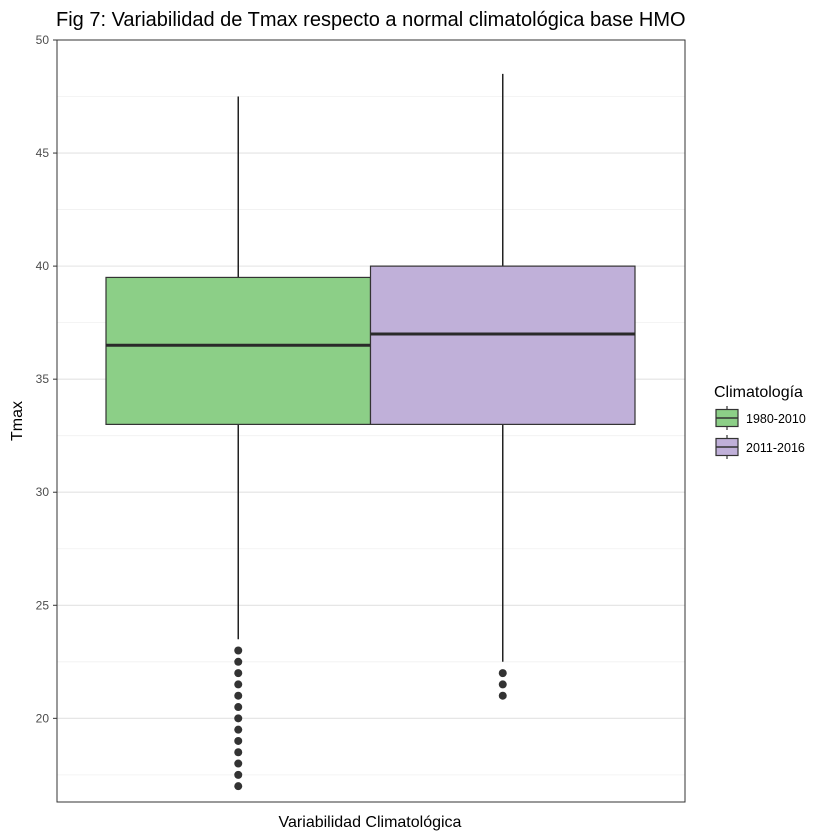  Describe the element at coordinates (43, 153) in the screenshot. I see `y-tick-label: 45` at that location.